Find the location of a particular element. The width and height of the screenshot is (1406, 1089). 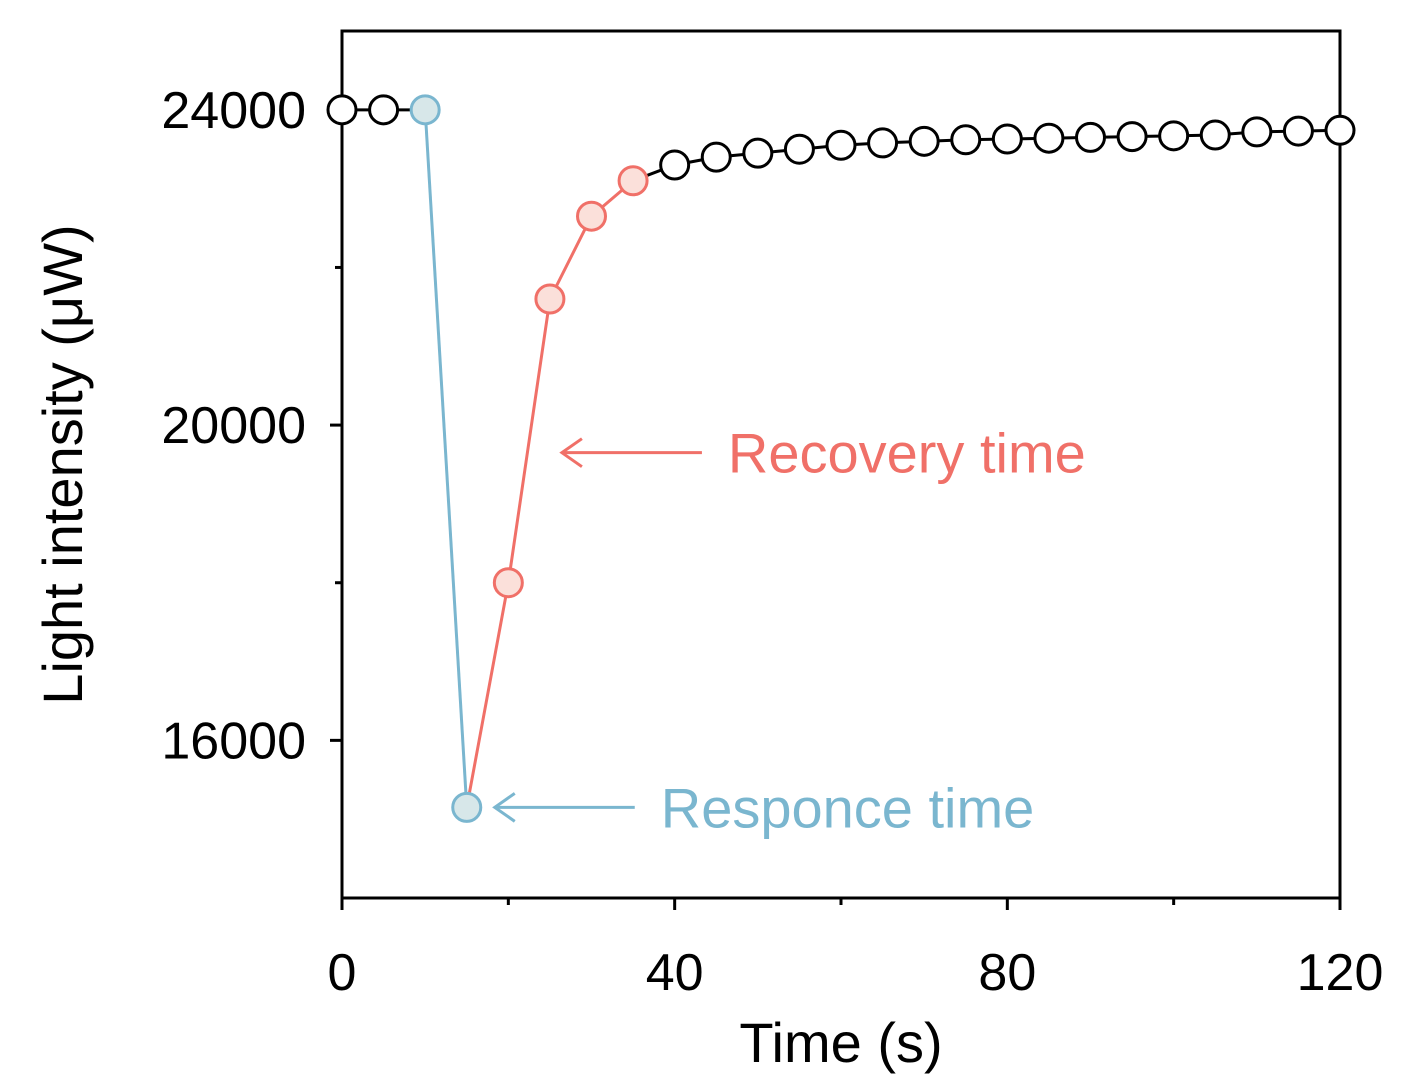

x-axis-title: Time (s) is located at coordinates (840, 1042).